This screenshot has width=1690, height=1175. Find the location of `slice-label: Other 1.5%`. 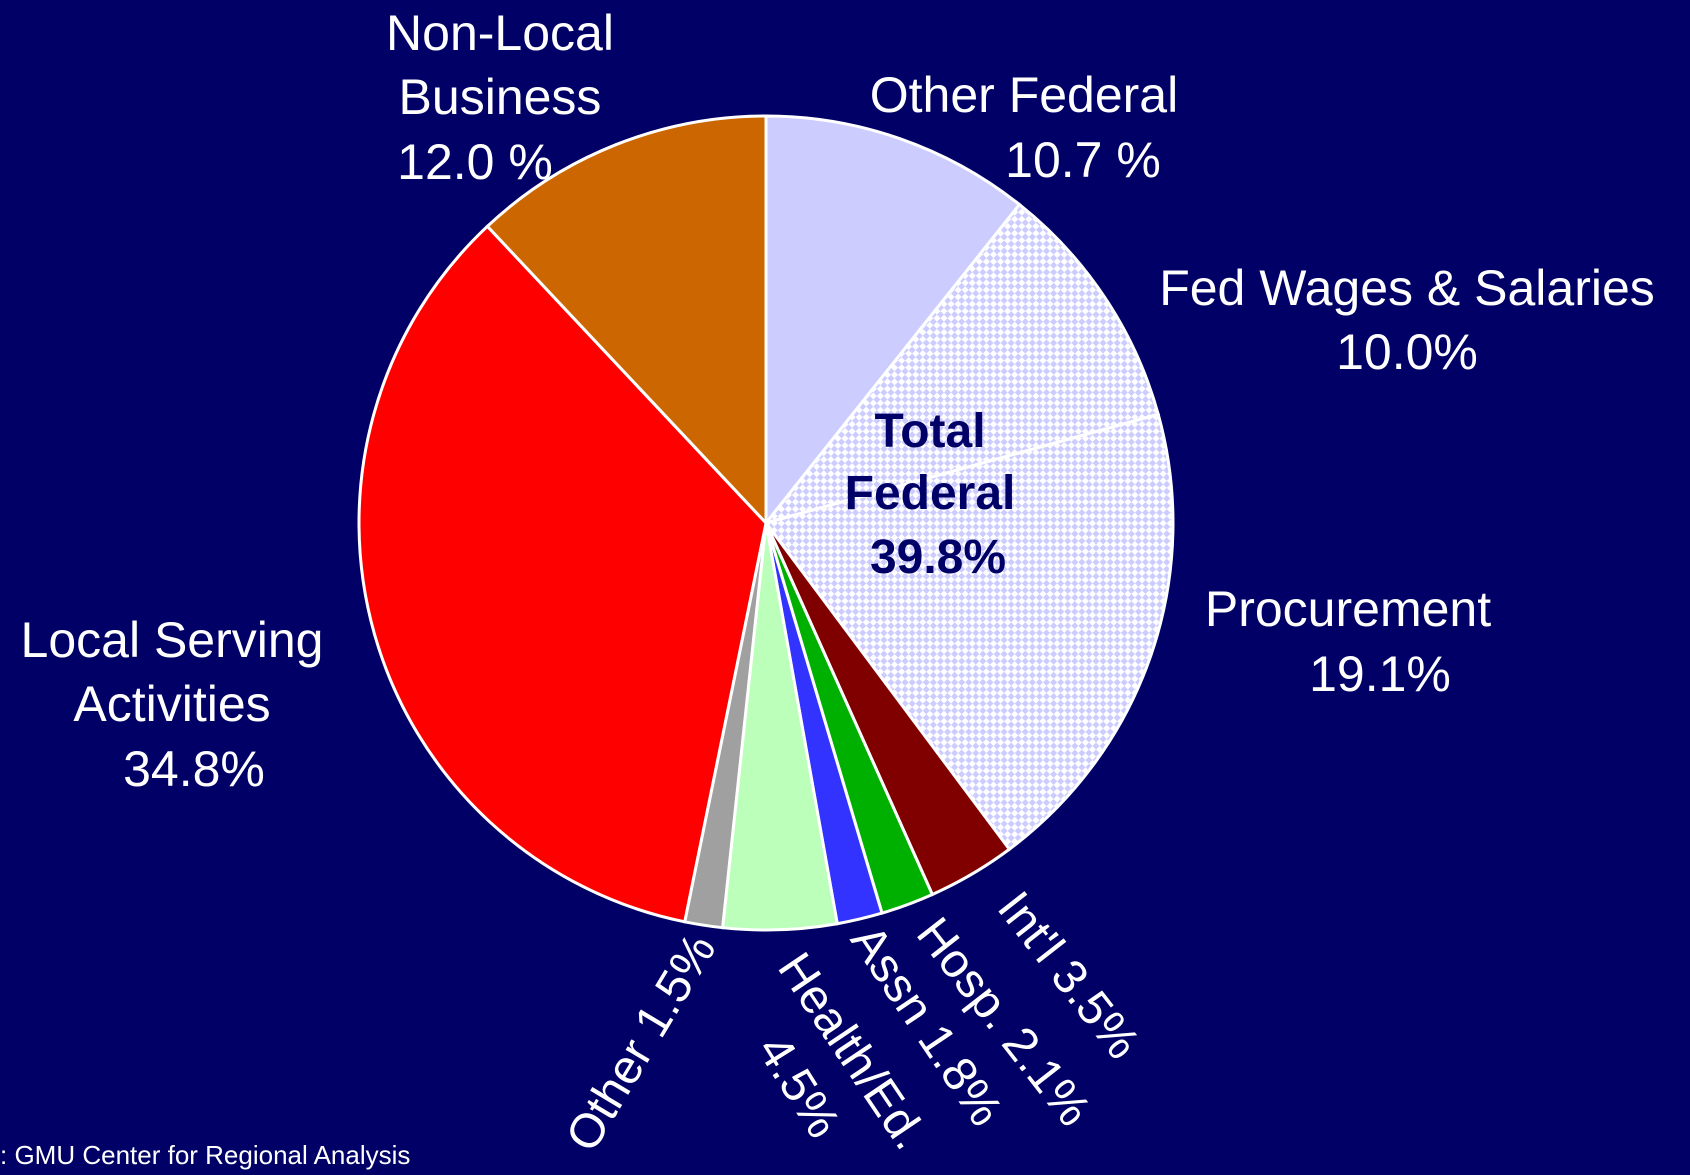

slice-label: Other 1.5% is located at coordinates (641, 1042).